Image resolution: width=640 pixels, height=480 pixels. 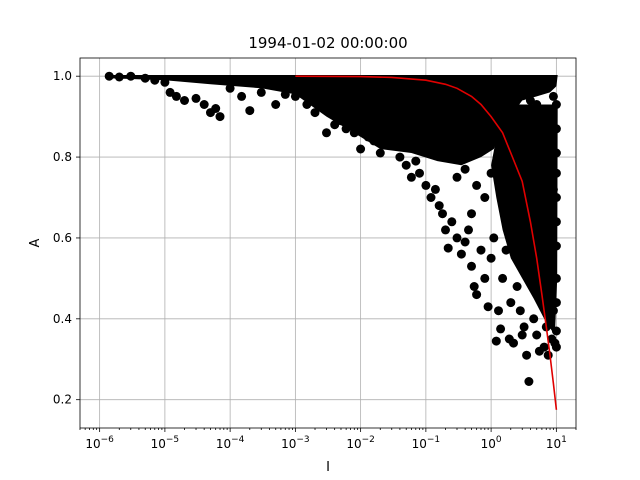 I want to click on x-tick-label: 10⁻⁴, so click(x=230, y=443).